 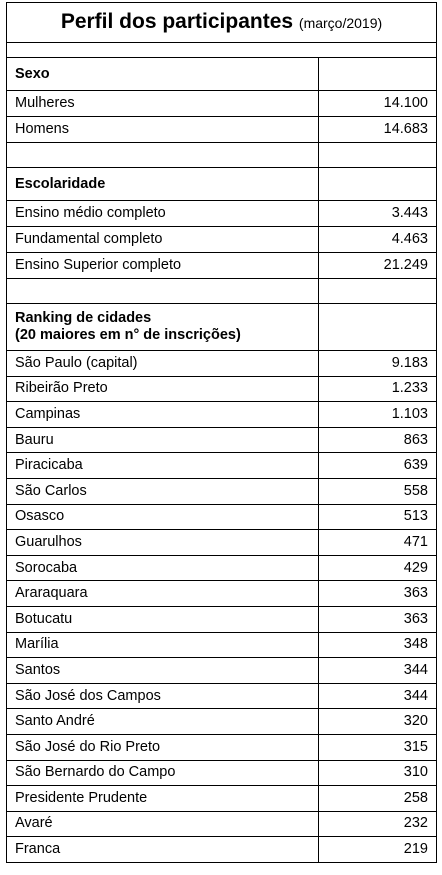 I want to click on row-label: Presidente Prudente, so click(x=162, y=798).